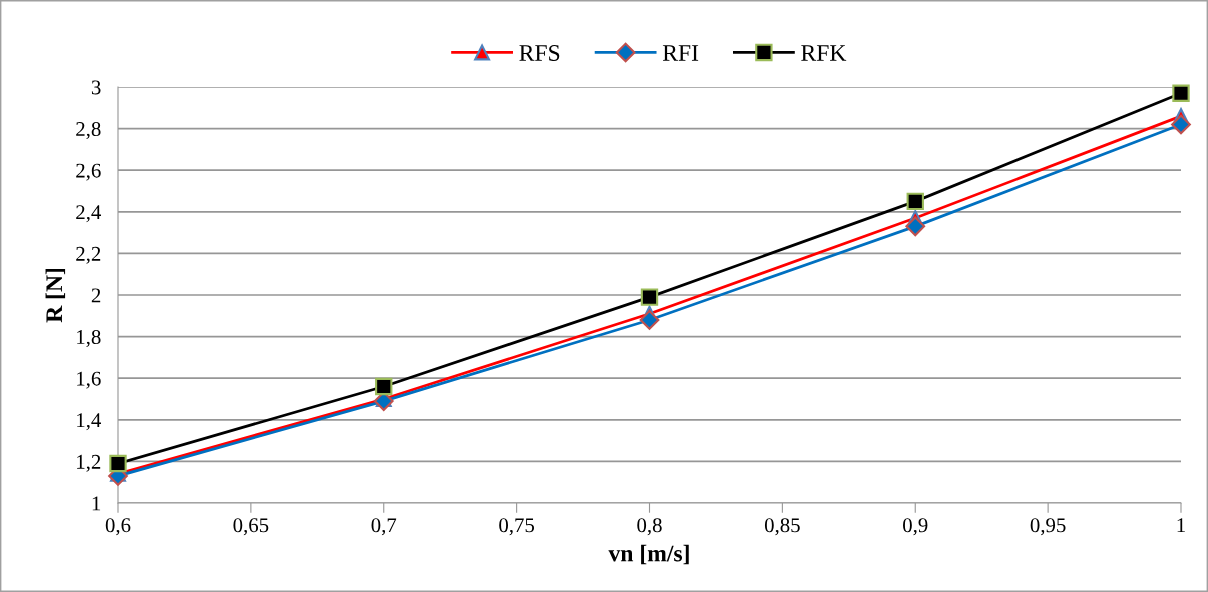  Describe the element at coordinates (517, 527) in the screenshot. I see `x-tick-label: 0,75` at that location.